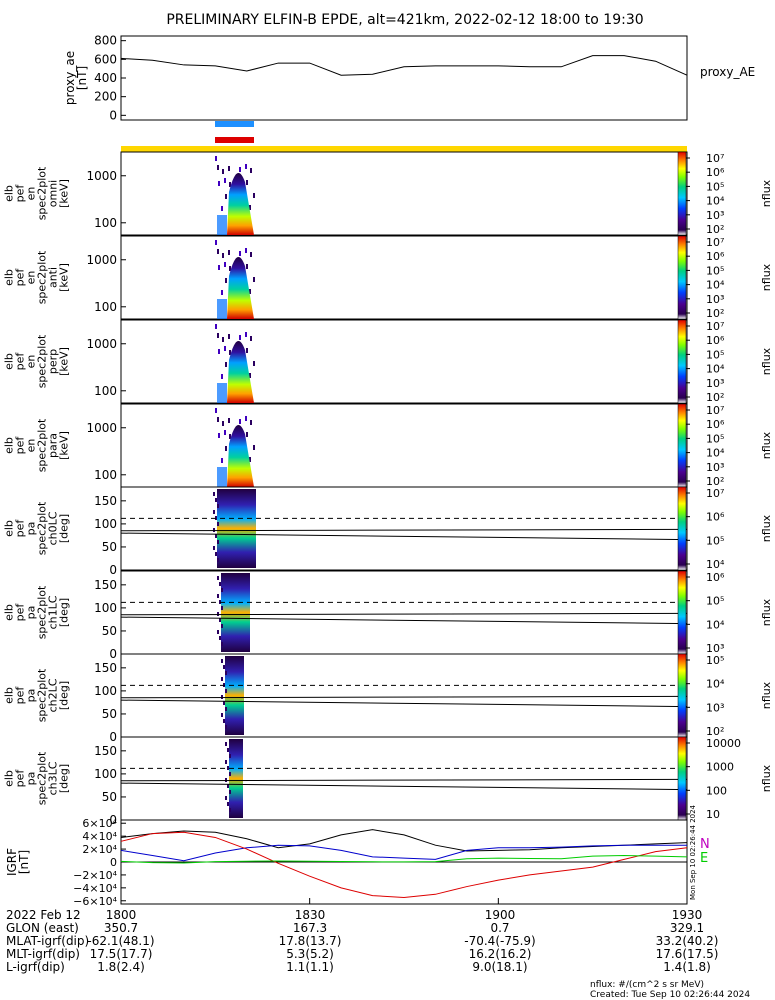  I want to click on blue-segment-bar, so click(234, 124).